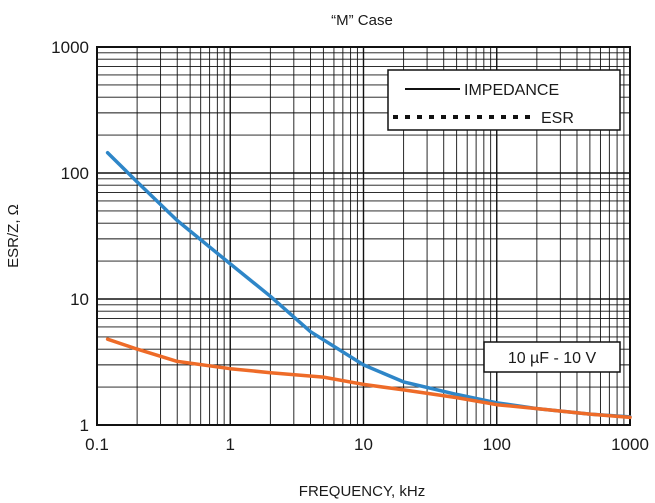 The height and width of the screenshot is (503, 655). I want to click on x-axis-label: FREQUENCY, kHz, so click(362, 491).